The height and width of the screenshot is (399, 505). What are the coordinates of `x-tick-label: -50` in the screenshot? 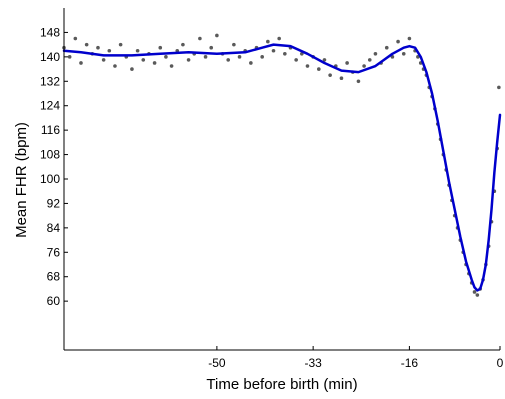 It's located at (217, 363).